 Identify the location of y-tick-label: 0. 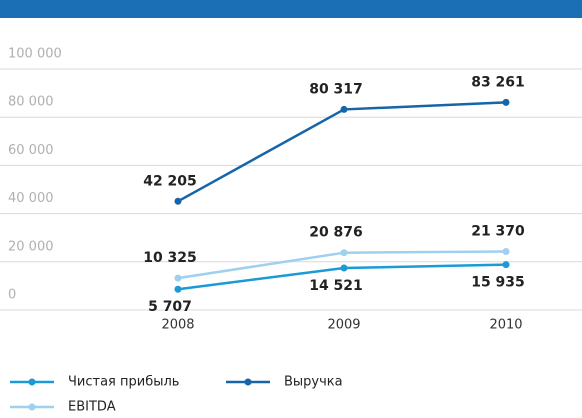
(12, 295).